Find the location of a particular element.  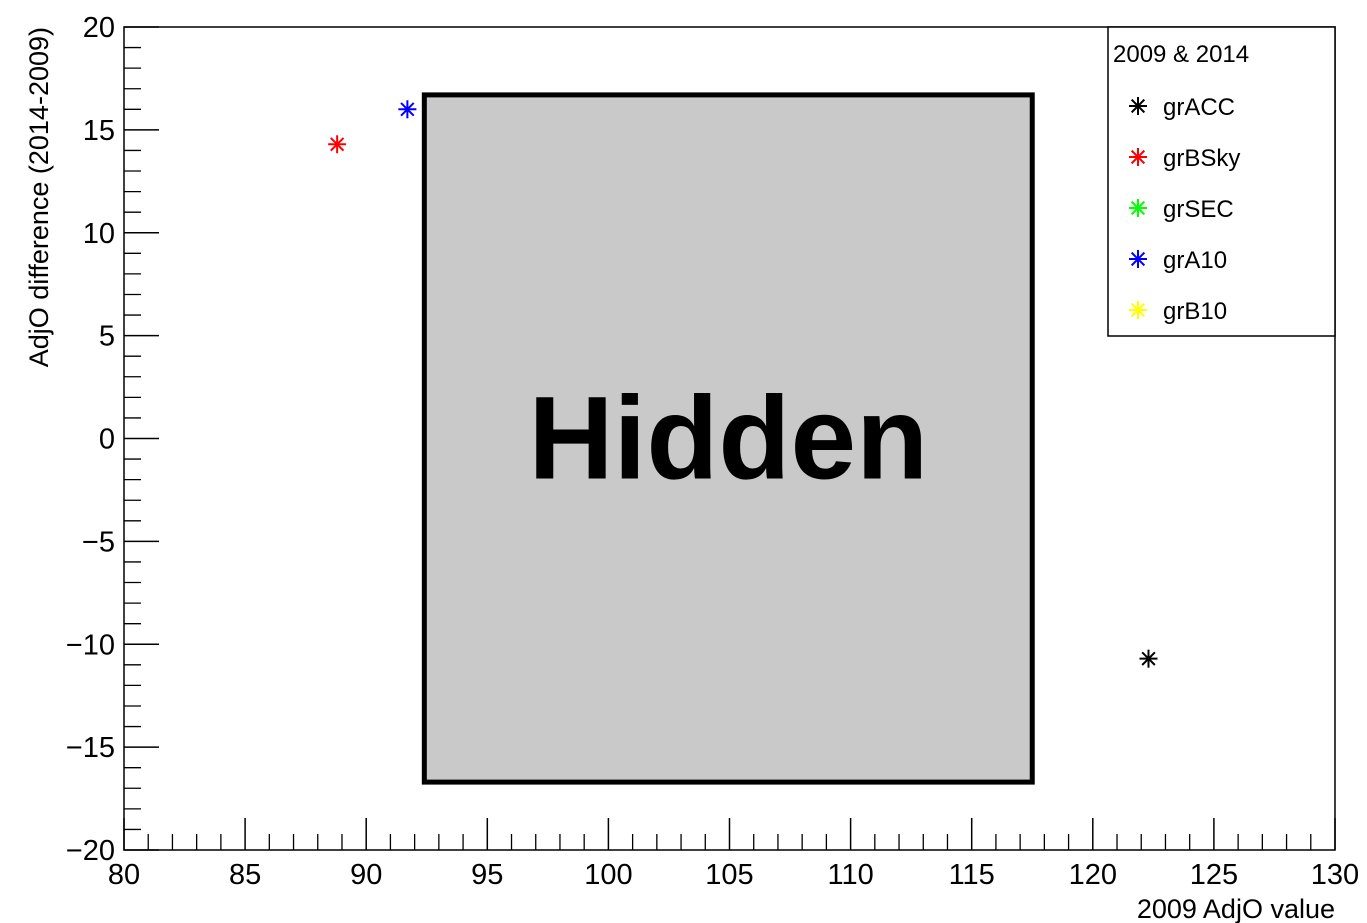

legend-marker-grACC is located at coordinates (1138, 106).